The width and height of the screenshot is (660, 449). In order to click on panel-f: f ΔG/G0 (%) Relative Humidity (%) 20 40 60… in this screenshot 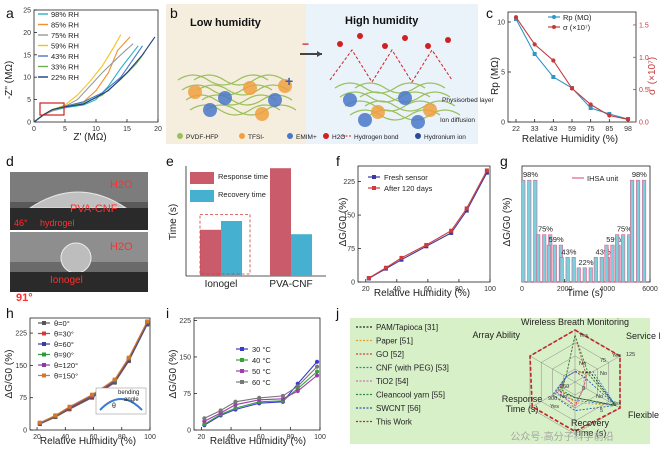, I will do `click(416, 226)`.